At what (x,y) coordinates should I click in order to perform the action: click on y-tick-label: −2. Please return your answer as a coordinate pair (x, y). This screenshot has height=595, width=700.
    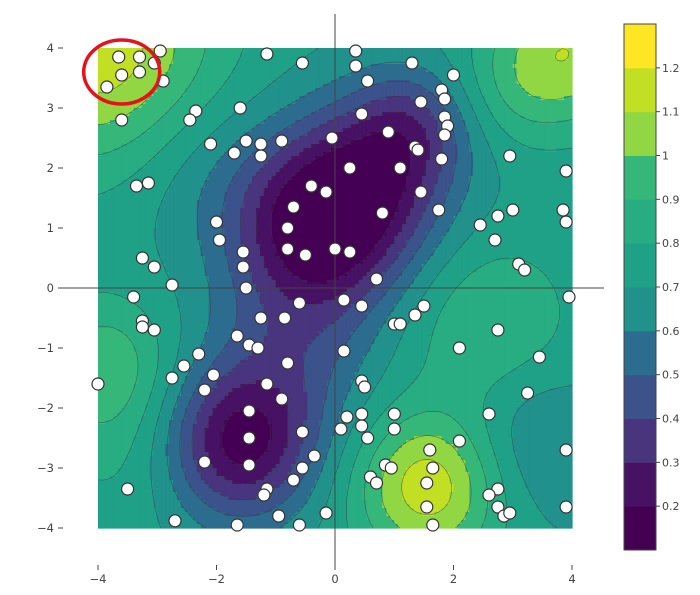
    Looking at the image, I should click on (45, 408).